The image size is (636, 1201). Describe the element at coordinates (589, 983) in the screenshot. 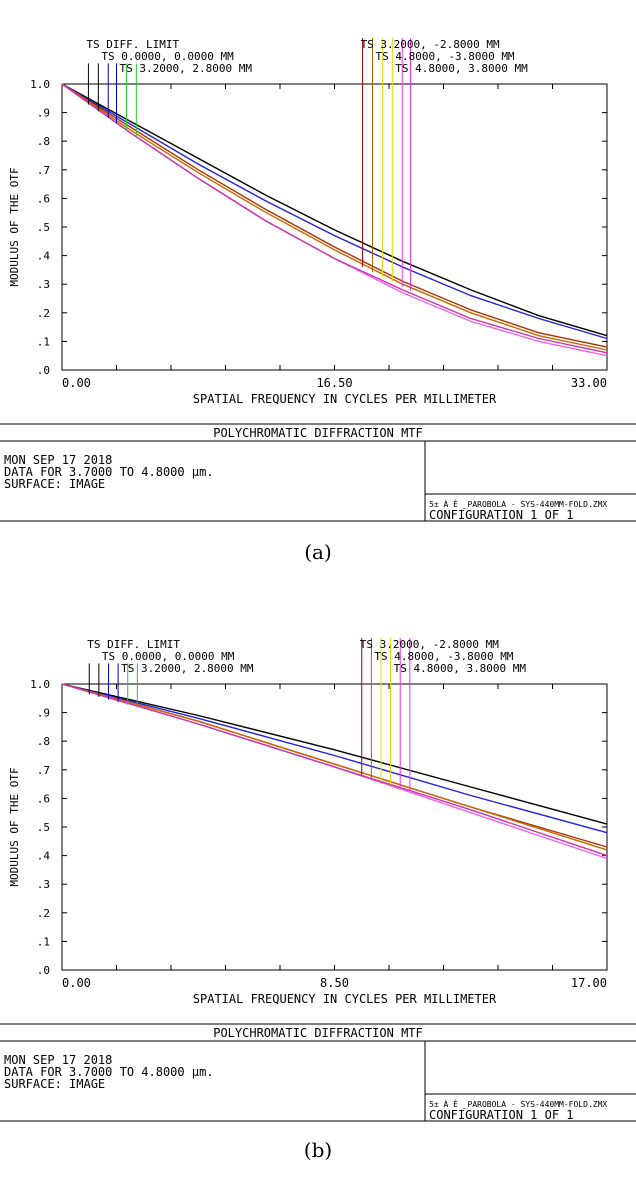

I see `x-tick-label: 17.00` at that location.